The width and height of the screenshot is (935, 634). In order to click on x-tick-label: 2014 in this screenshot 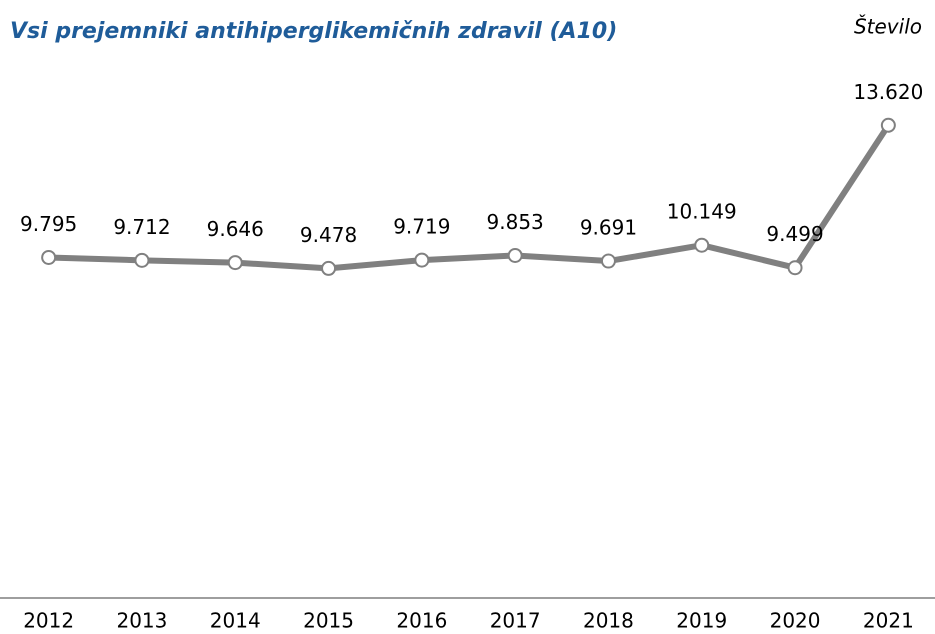, I will do `click(235, 621)`.